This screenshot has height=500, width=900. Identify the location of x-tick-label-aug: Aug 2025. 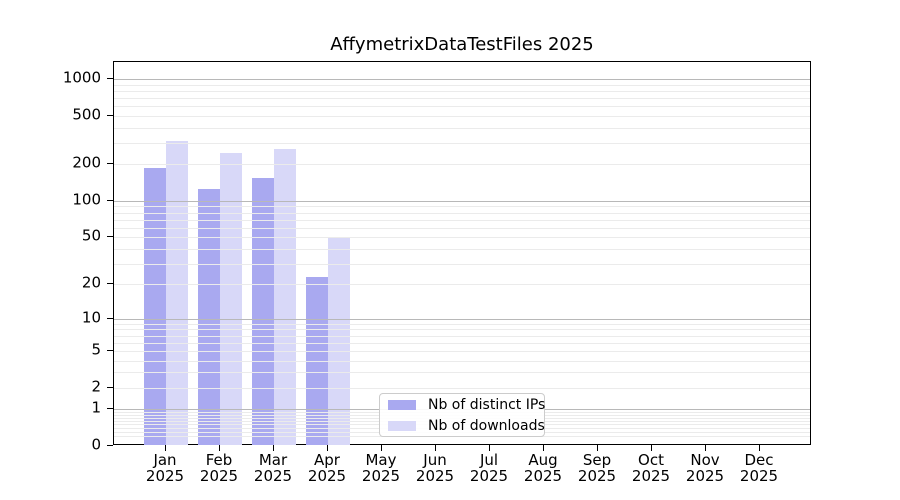
(543, 468).